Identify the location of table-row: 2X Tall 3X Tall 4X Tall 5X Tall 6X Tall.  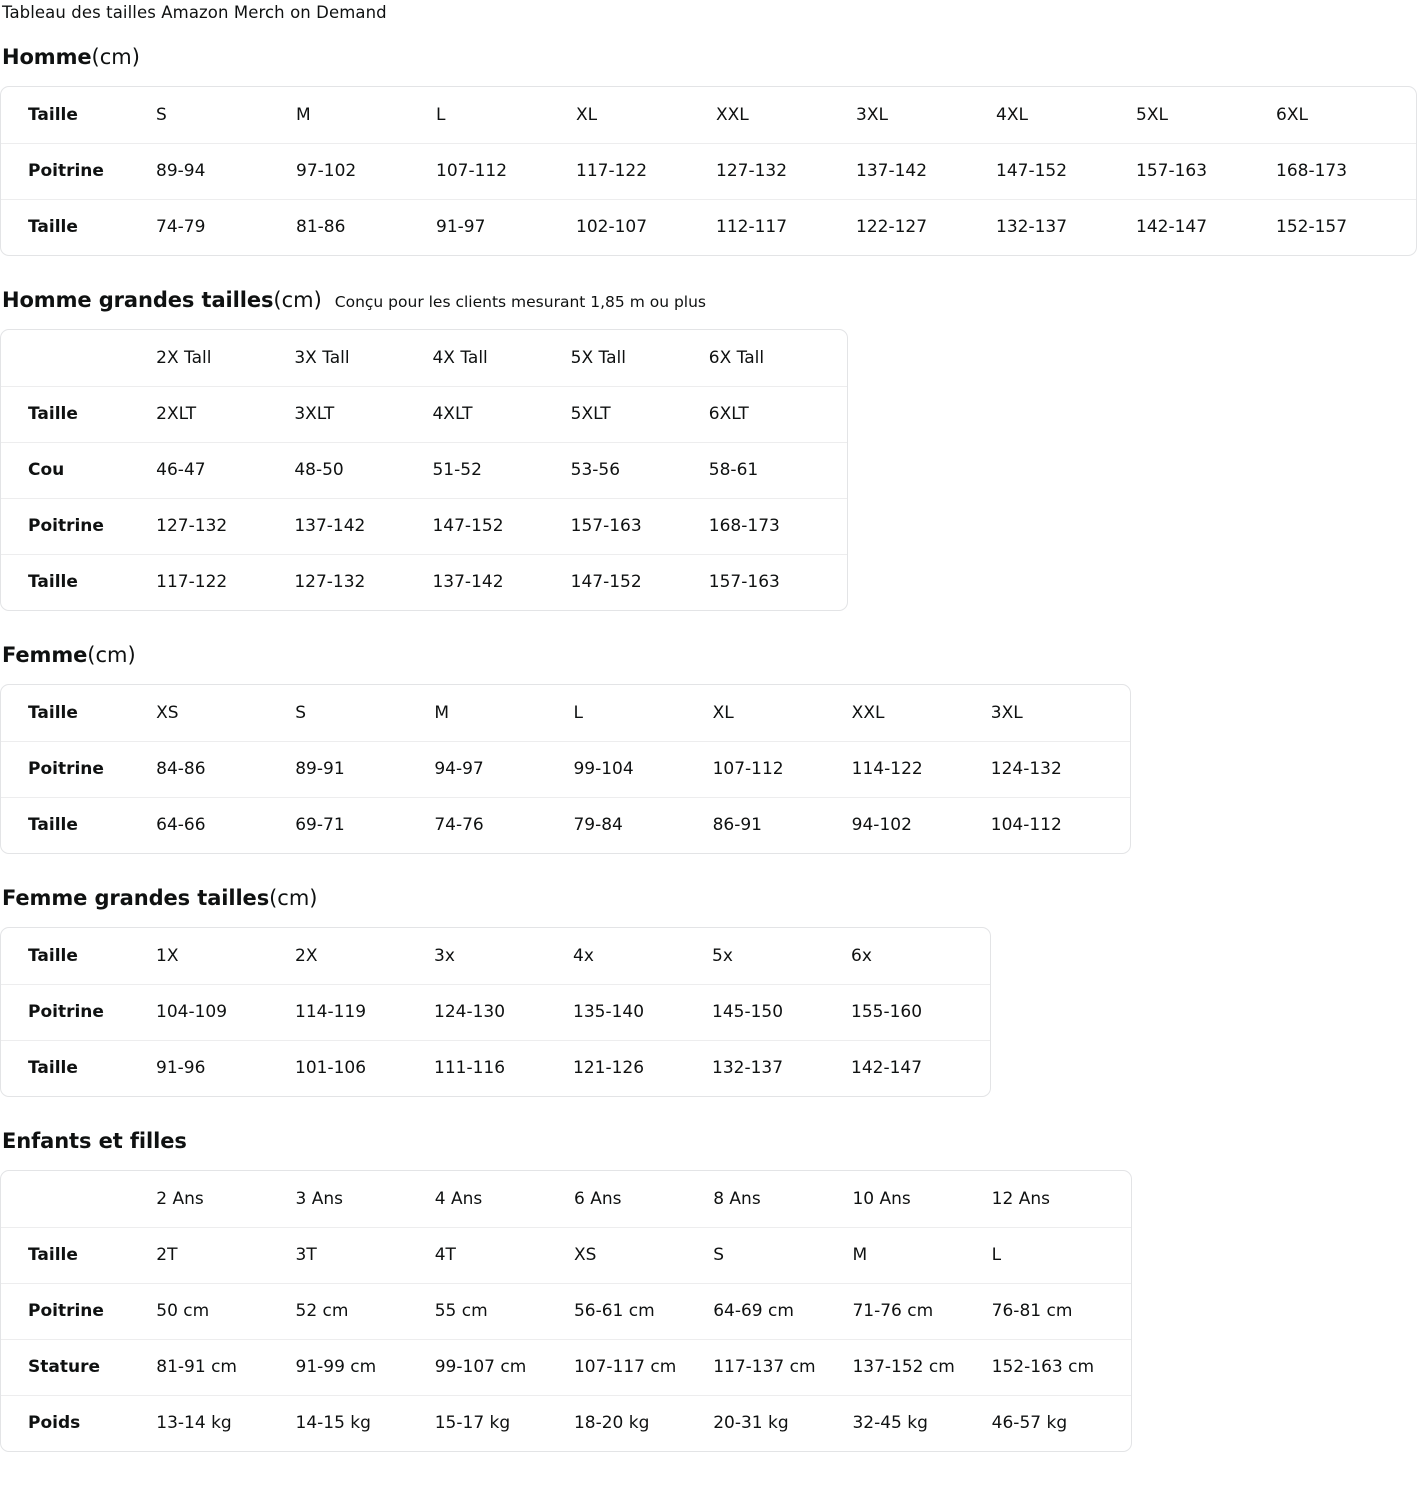
(424, 358).